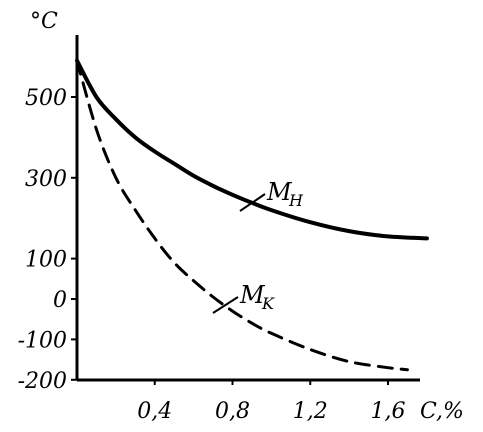  I want to click on x-axis: 0,4 0,8 1,2 1,6, so click(248, 401).